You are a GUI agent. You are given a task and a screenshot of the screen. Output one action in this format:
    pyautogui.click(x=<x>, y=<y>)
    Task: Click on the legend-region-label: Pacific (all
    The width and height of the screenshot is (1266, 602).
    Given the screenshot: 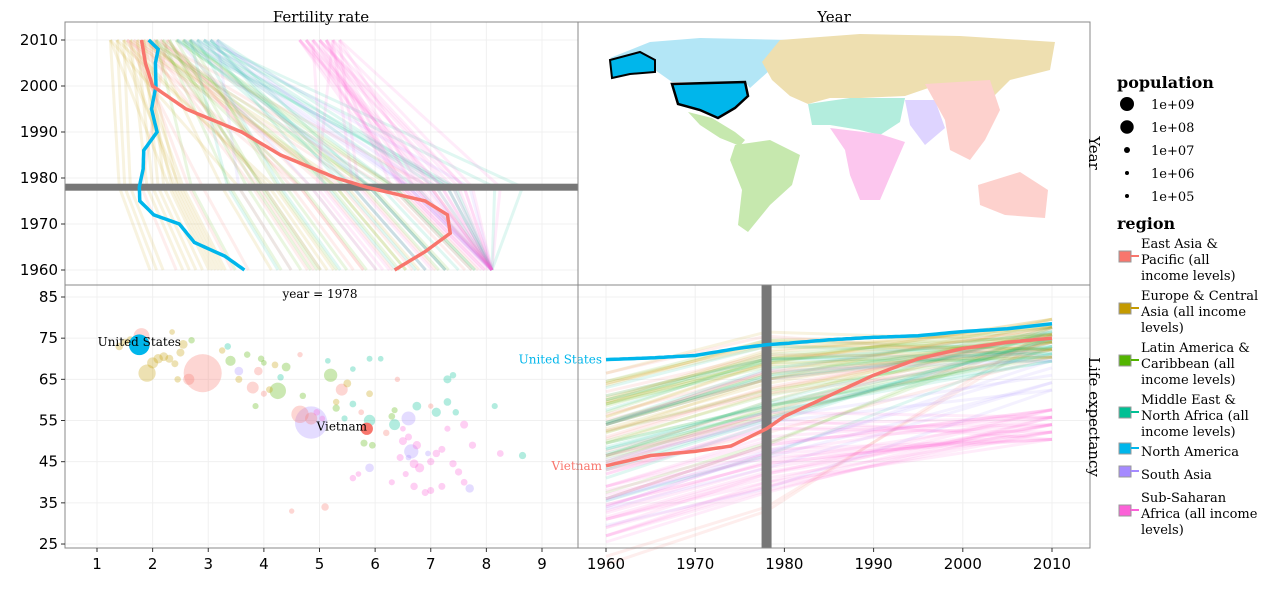 What is the action you would take?
    pyautogui.click(x=1175, y=260)
    